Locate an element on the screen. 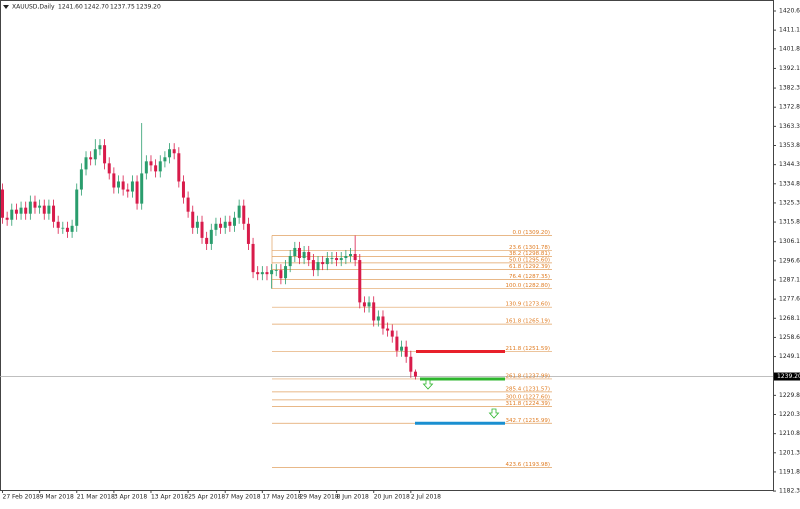  fib-label: 0.0 (1309.20) is located at coordinates (531, 233).